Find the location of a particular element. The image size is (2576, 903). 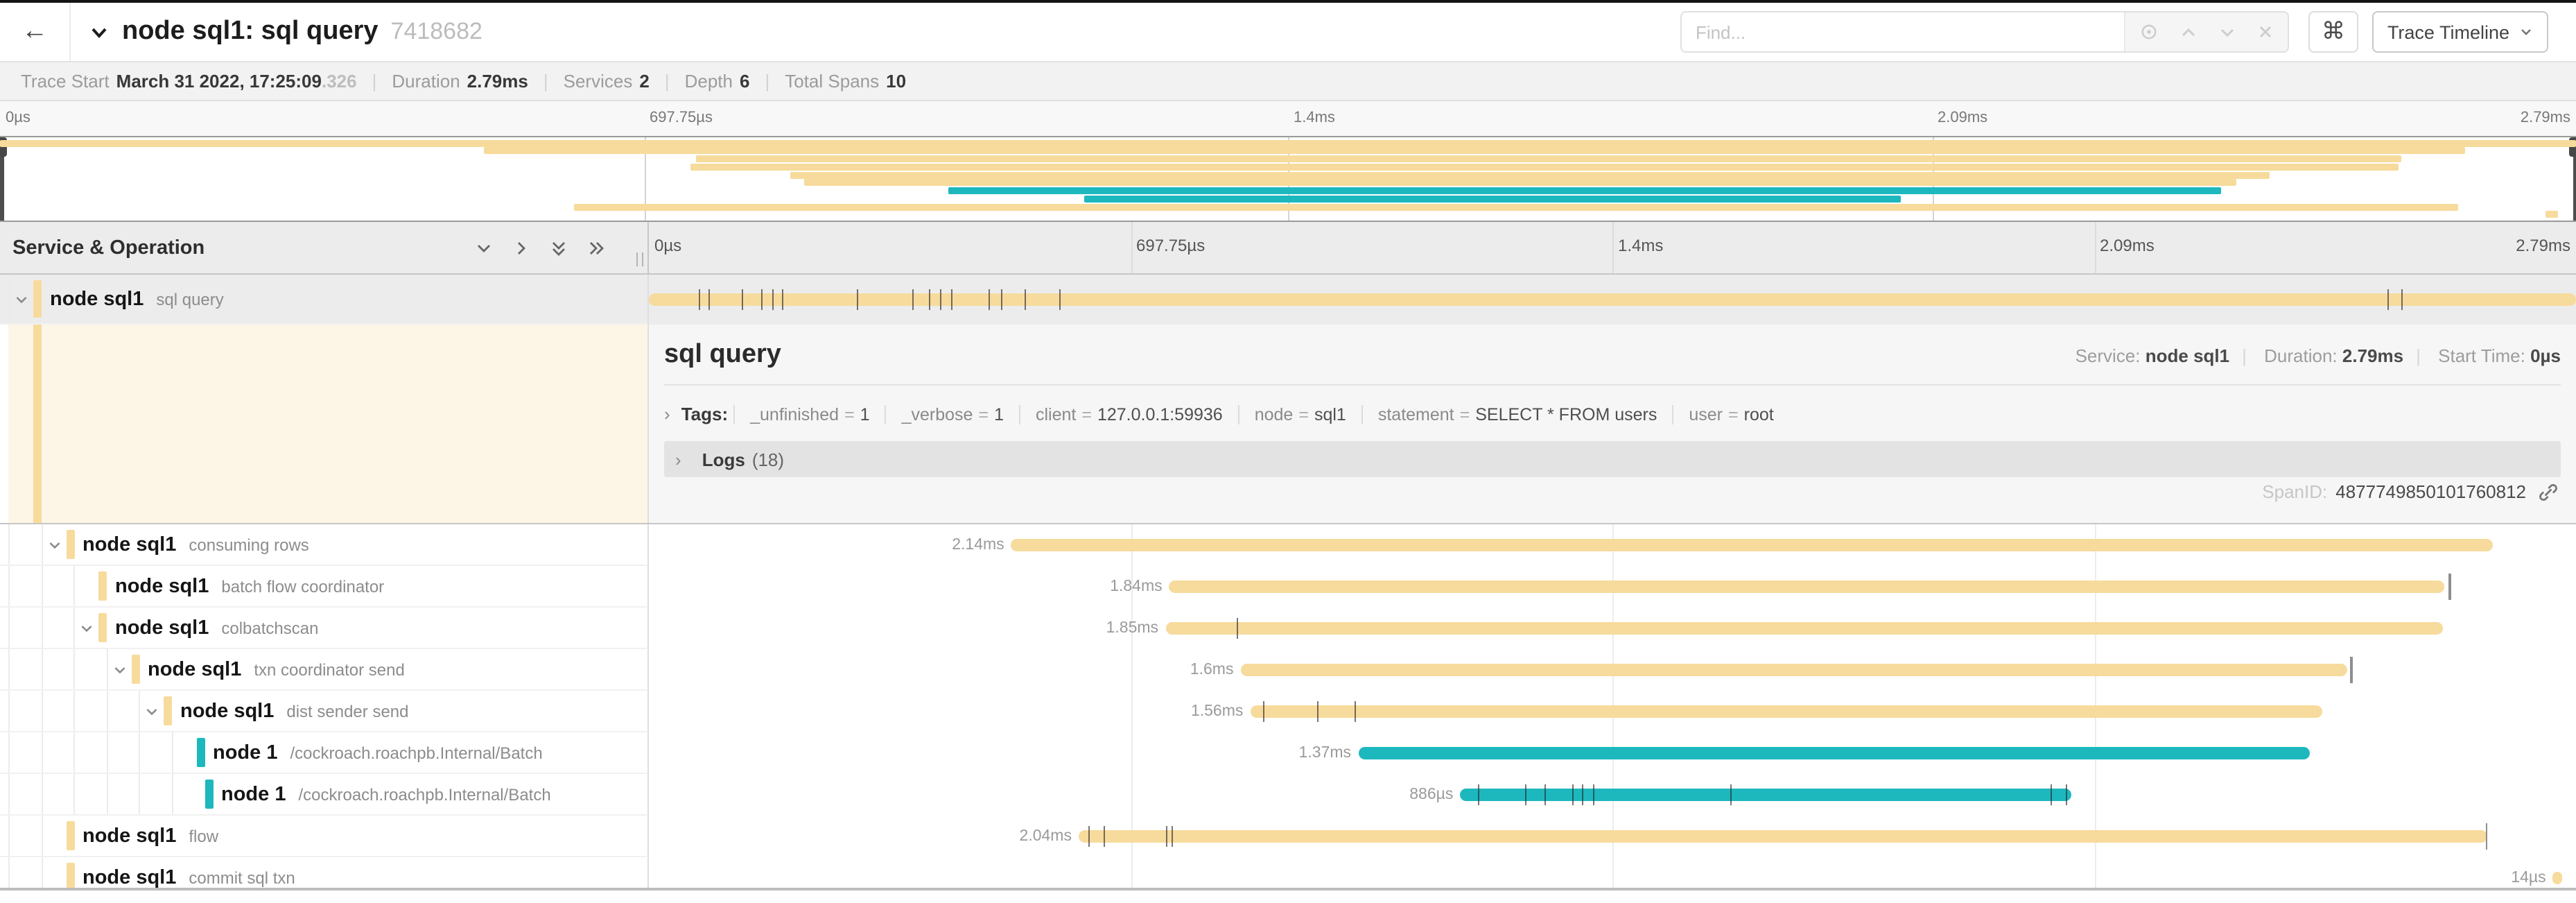

span-name-wrapper: node sql1 flow is located at coordinates (150, 836).